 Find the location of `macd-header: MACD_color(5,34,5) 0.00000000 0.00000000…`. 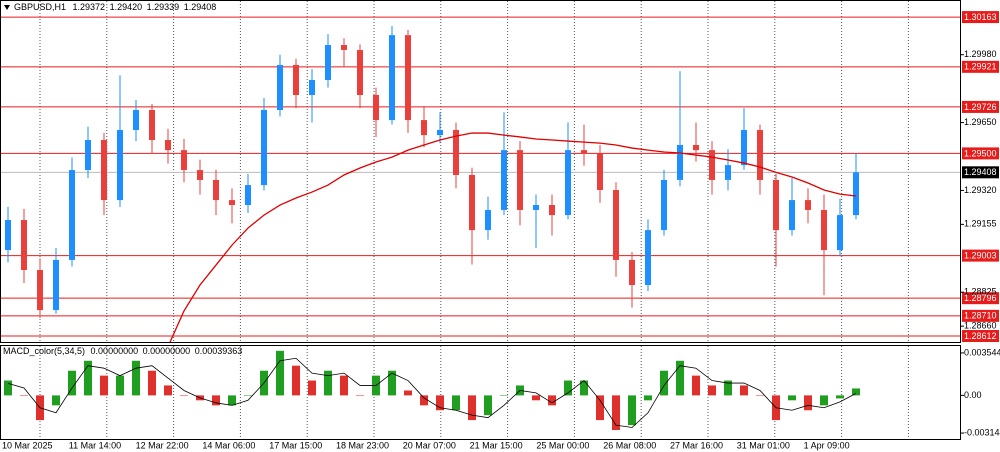

macd-header: MACD_color(5,34,5) 0.00000000 0.00000000… is located at coordinates (122, 351).